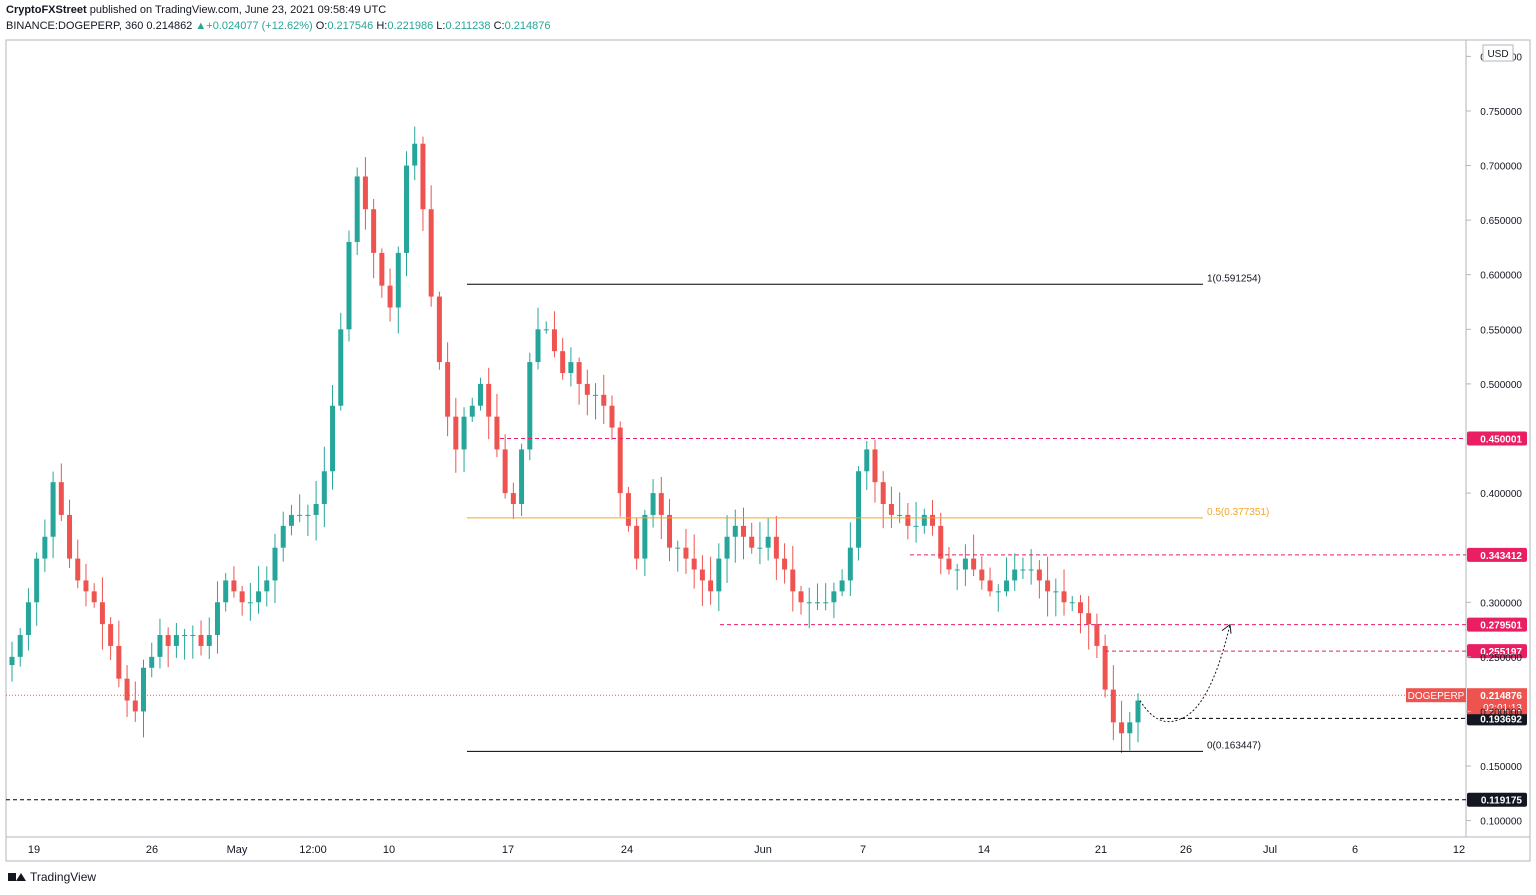 This screenshot has height=895, width=1536. What do you see at coordinates (746, 850) in the screenshot?
I see `x-axis: 19 26 May 12:00 10 17 24 Jun 7 14 21 26 Jul 6 12` at bounding box center [746, 850].